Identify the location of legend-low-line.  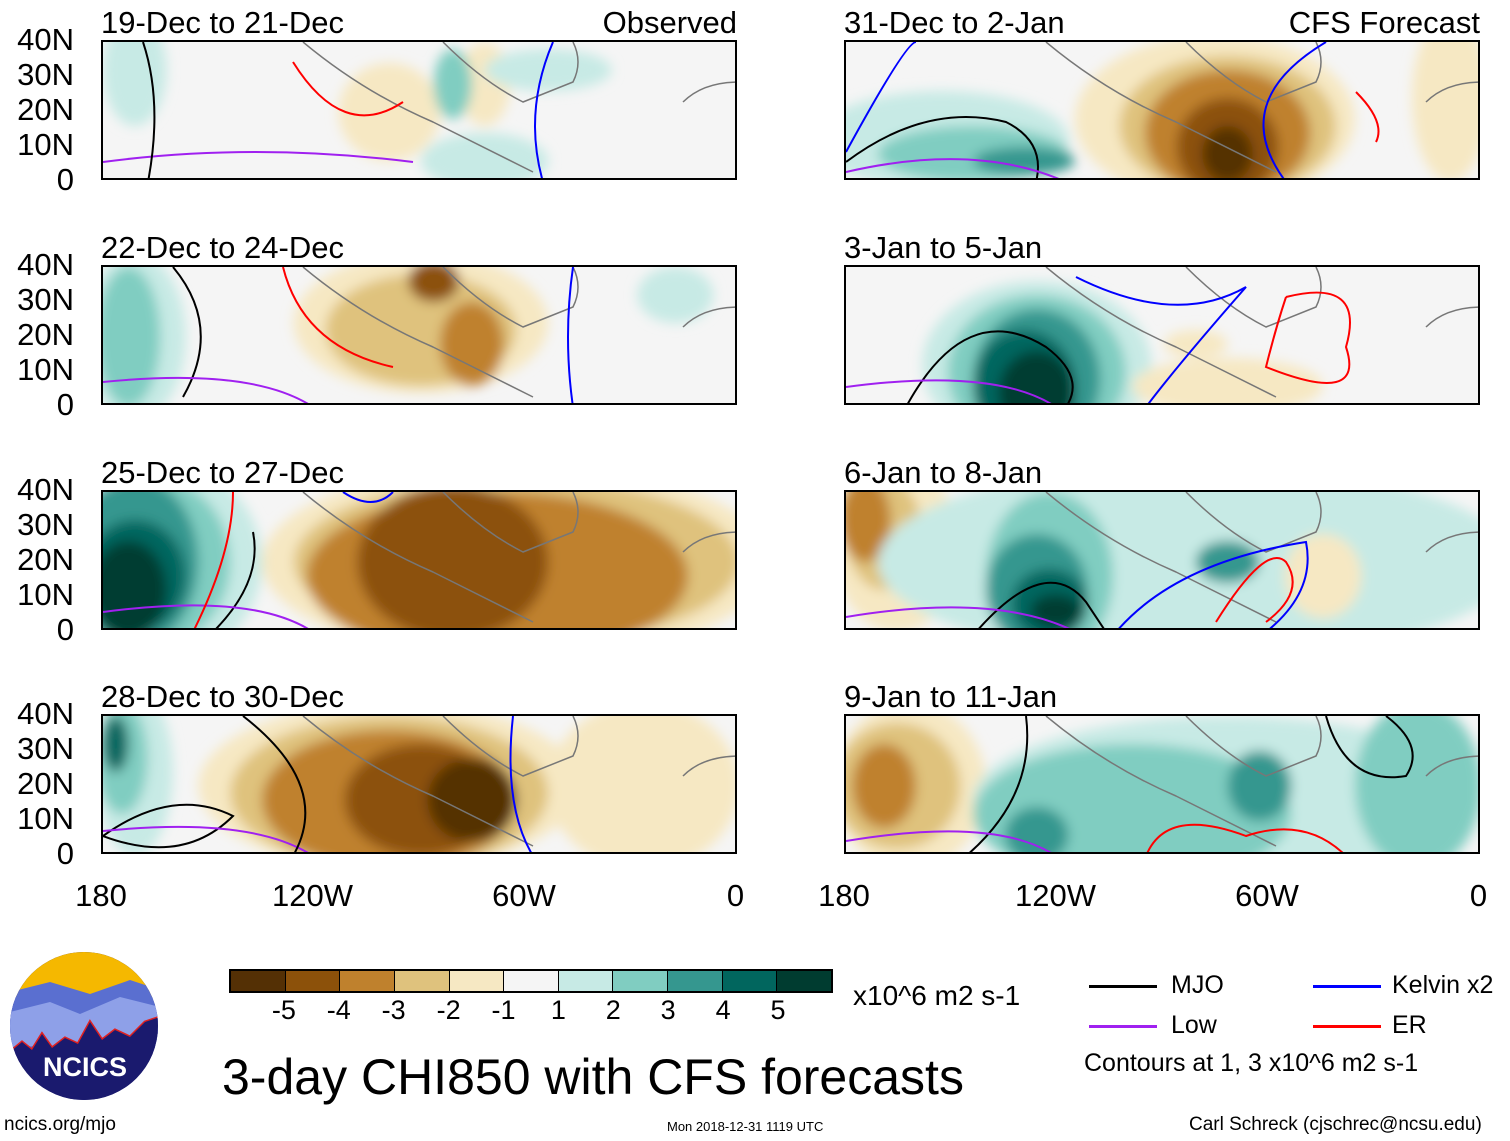
(1123, 1026).